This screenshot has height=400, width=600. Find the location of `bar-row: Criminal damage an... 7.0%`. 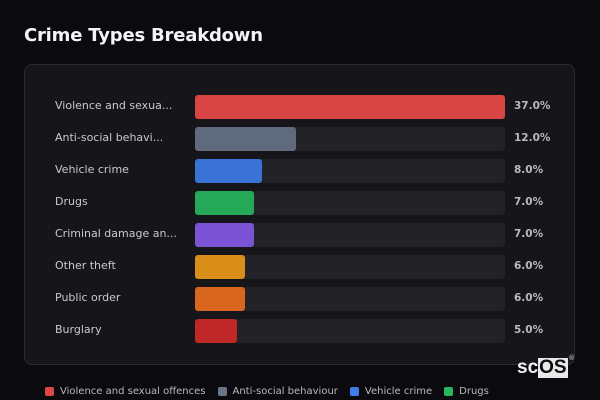

bar-row: Criminal damage an... 7.0% is located at coordinates (299, 235).